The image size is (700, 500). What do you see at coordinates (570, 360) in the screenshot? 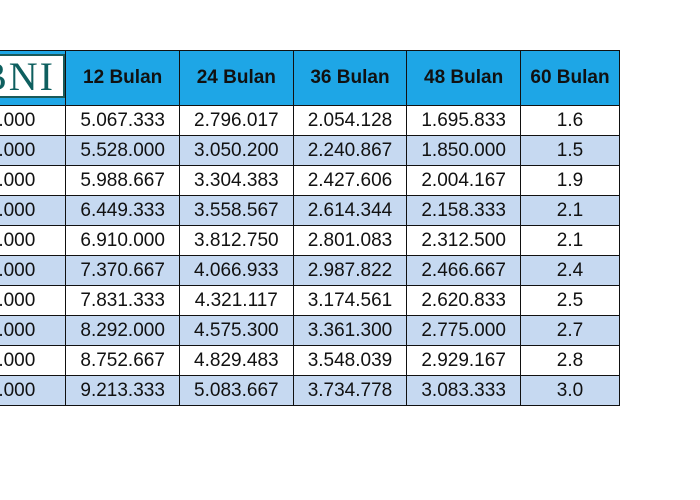
I see `installment-cell: 2.8` at bounding box center [570, 360].